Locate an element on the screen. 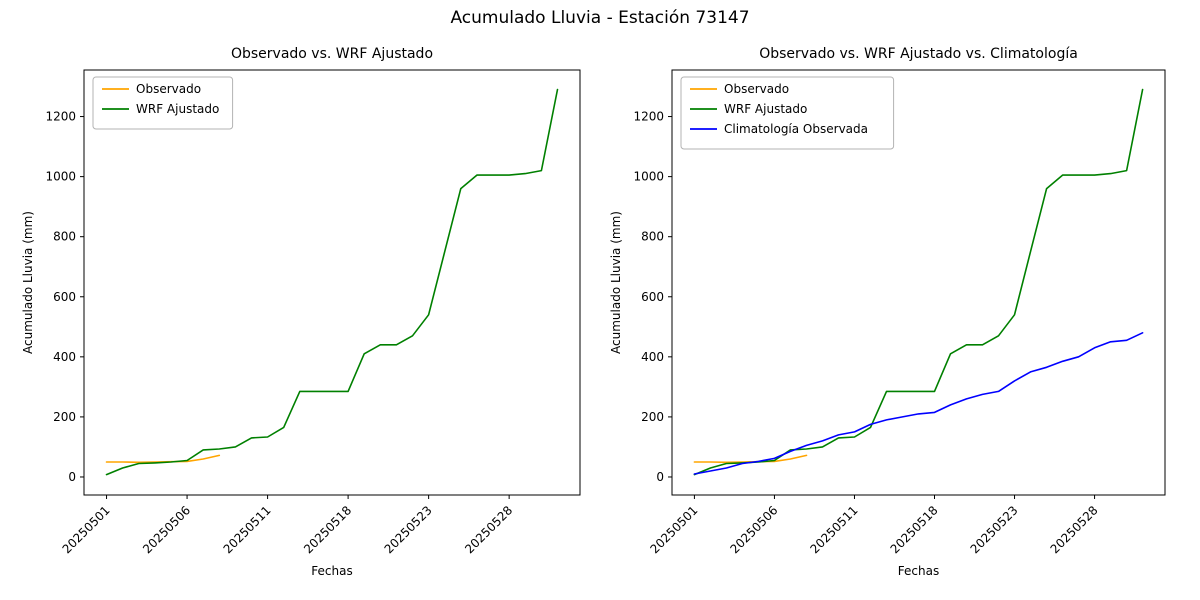 Image resolution: width=1200 pixels, height=600 pixels. legend: Observado WRF Ajustado is located at coordinates (163, 103).